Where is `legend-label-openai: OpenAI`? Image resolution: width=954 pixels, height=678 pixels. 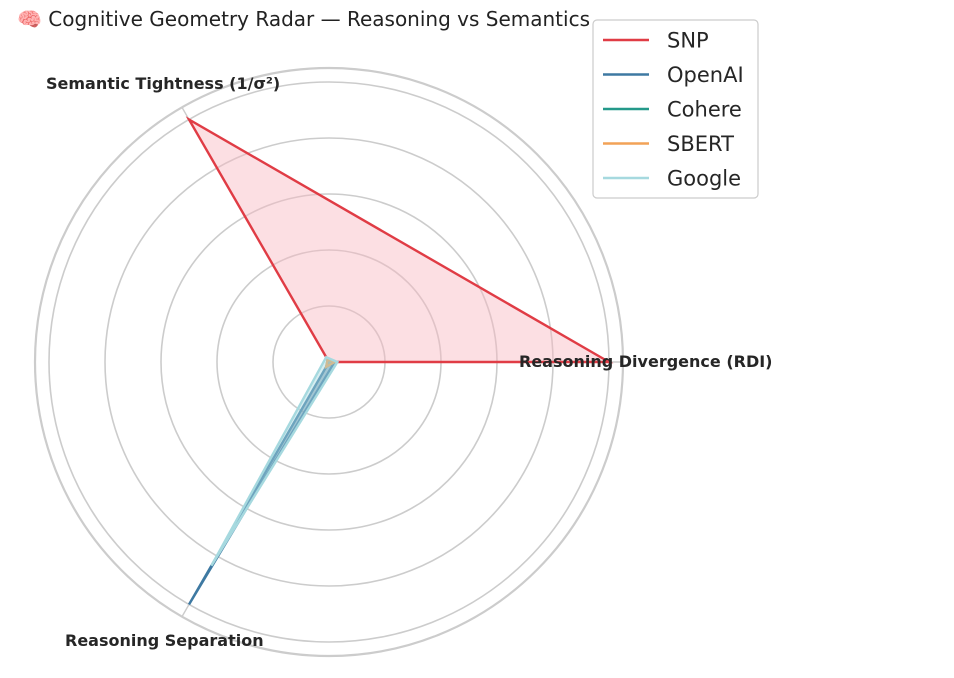
legend-label-openai: OpenAI is located at coordinates (705, 75).